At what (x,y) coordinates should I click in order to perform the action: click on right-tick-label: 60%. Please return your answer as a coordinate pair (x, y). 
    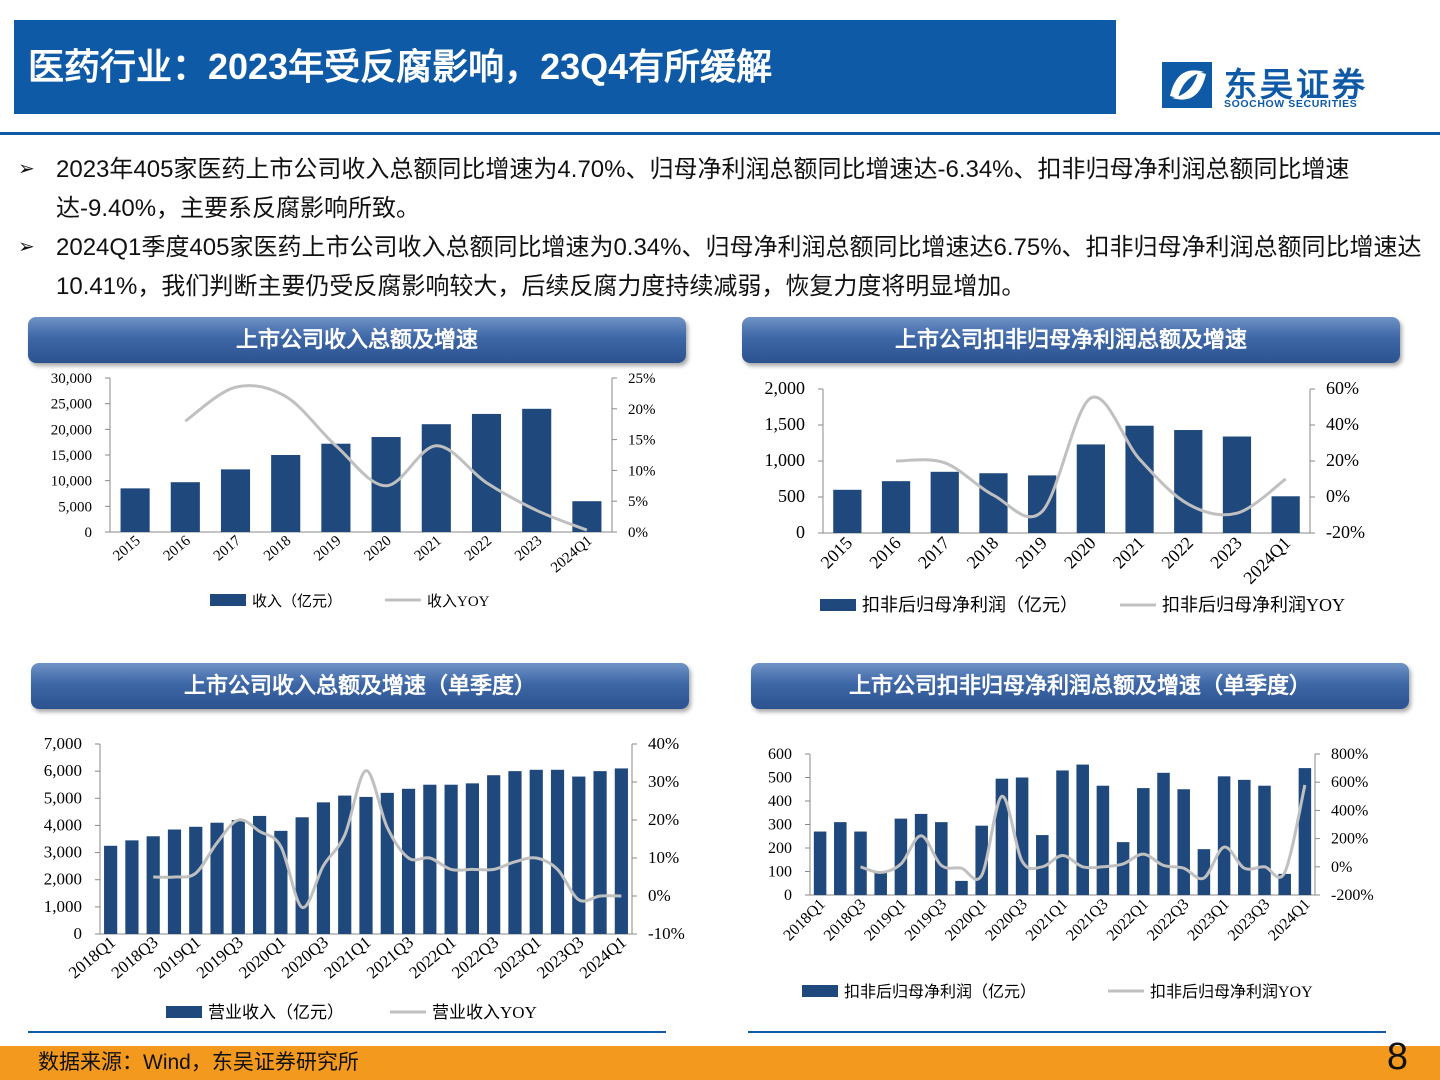
    Looking at the image, I should click on (1342, 388).